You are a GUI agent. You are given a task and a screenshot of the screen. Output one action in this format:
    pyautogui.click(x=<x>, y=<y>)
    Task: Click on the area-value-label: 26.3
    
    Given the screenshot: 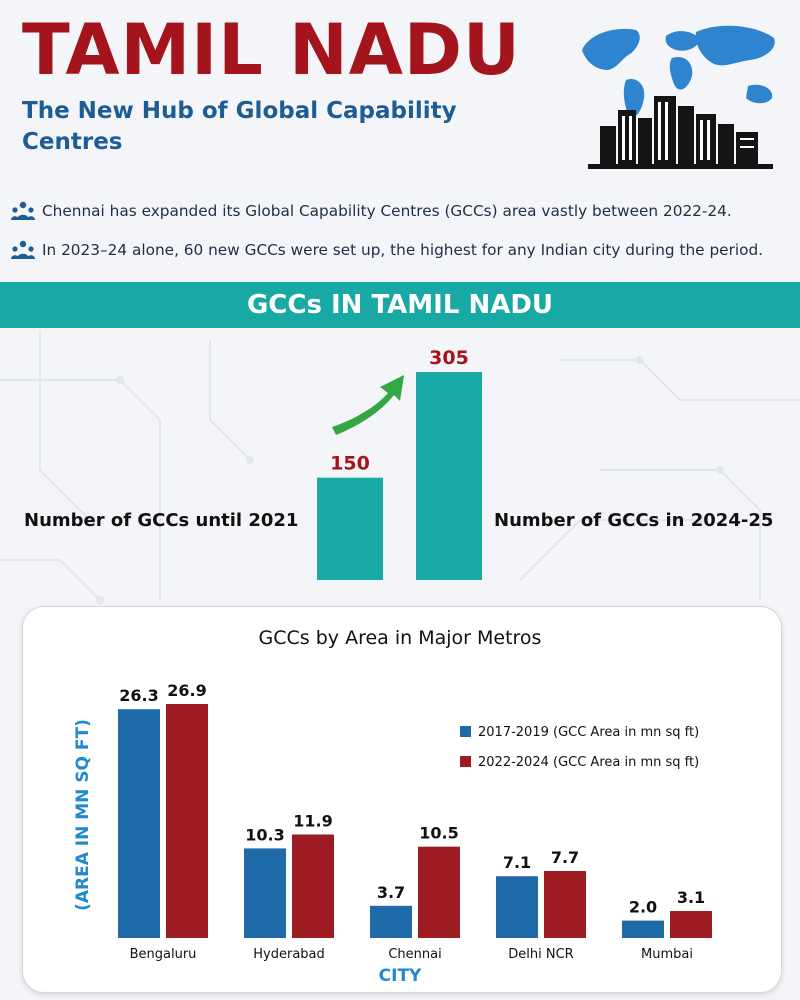 What is the action you would take?
    pyautogui.click(x=138, y=695)
    